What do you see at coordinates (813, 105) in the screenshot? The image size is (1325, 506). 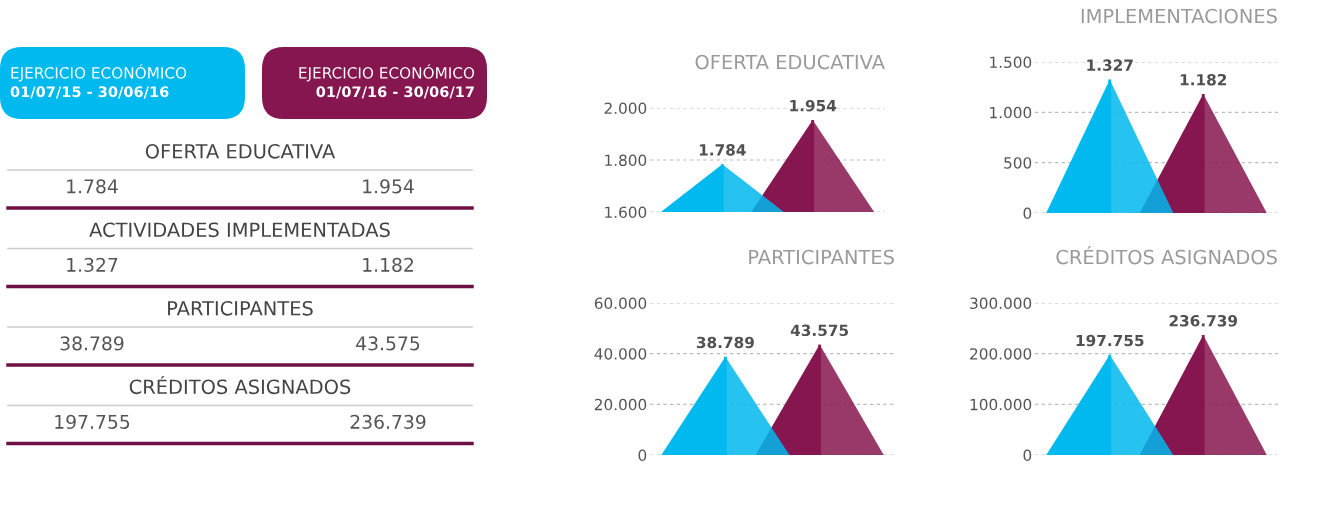 I see `data-label: 1.954` at bounding box center [813, 105].